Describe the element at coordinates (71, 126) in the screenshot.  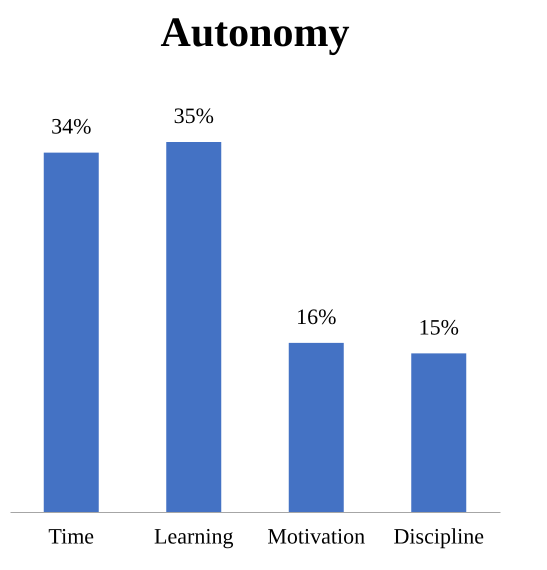
I see `data-label: 34%` at that location.